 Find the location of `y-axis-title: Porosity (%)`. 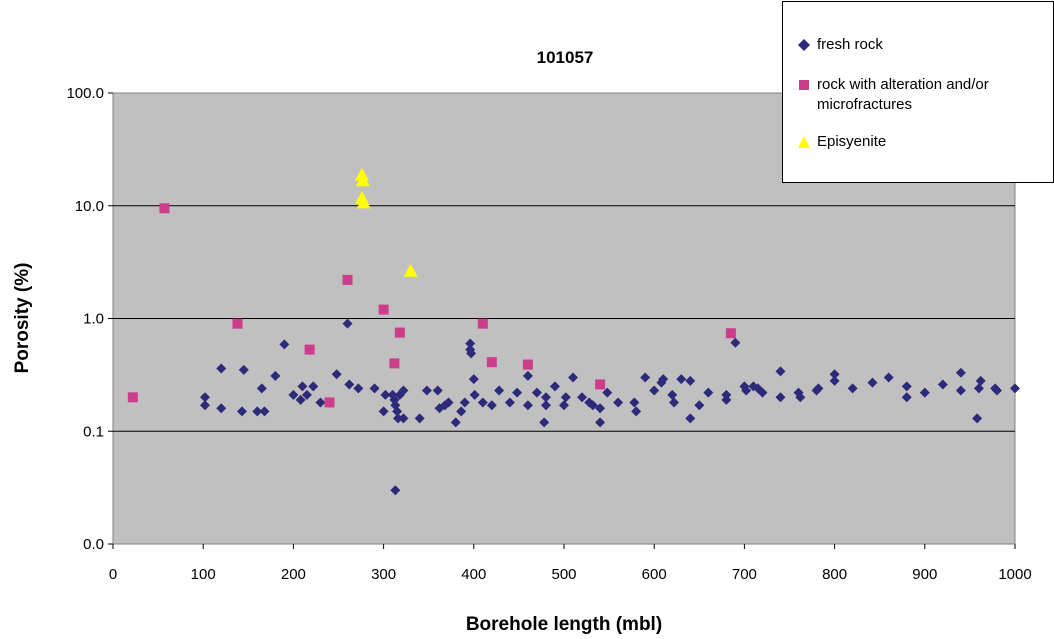

y-axis-title: Porosity (%) is located at coordinates (22, 318).